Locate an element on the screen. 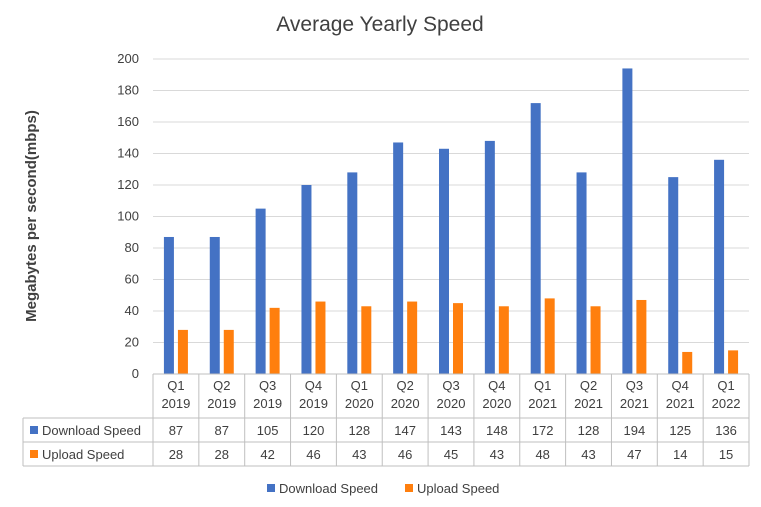 The height and width of the screenshot is (507, 761). y-tick-label: 140 is located at coordinates (128, 153).